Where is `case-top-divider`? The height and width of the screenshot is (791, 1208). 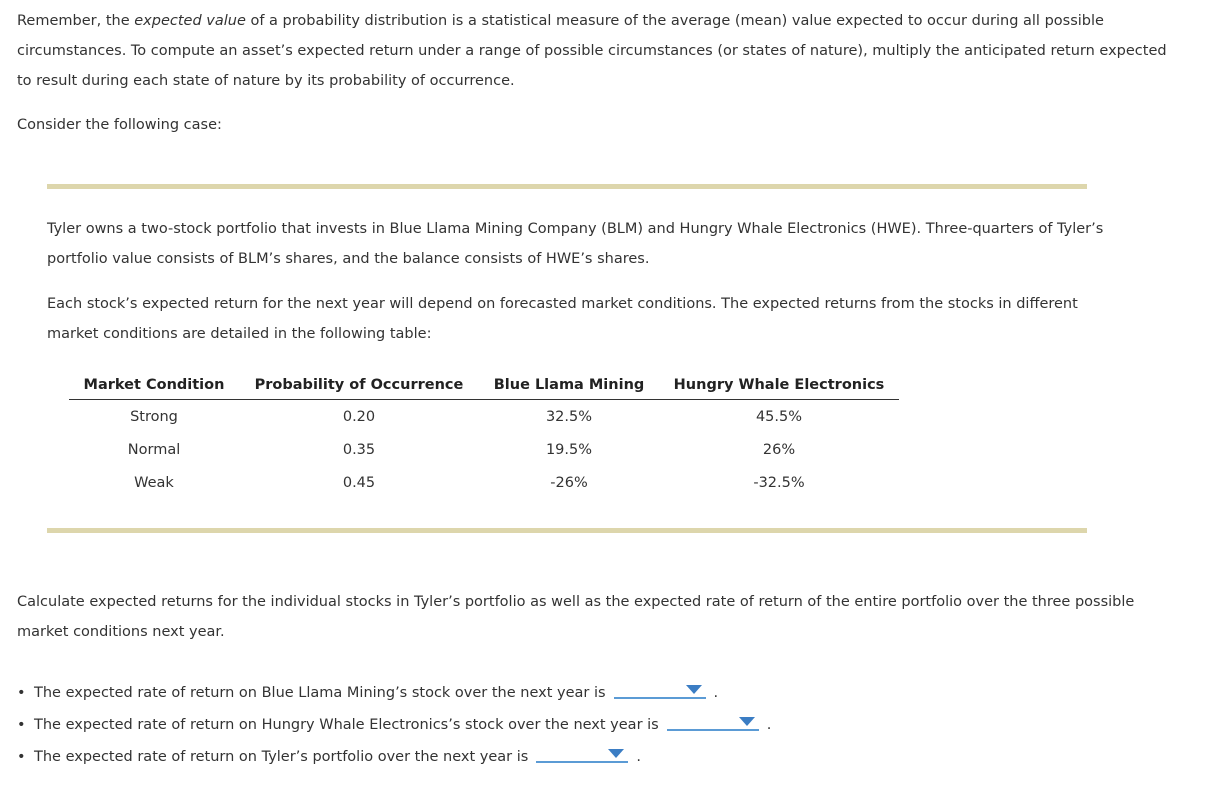
case-top-divider is located at coordinates (567, 186).